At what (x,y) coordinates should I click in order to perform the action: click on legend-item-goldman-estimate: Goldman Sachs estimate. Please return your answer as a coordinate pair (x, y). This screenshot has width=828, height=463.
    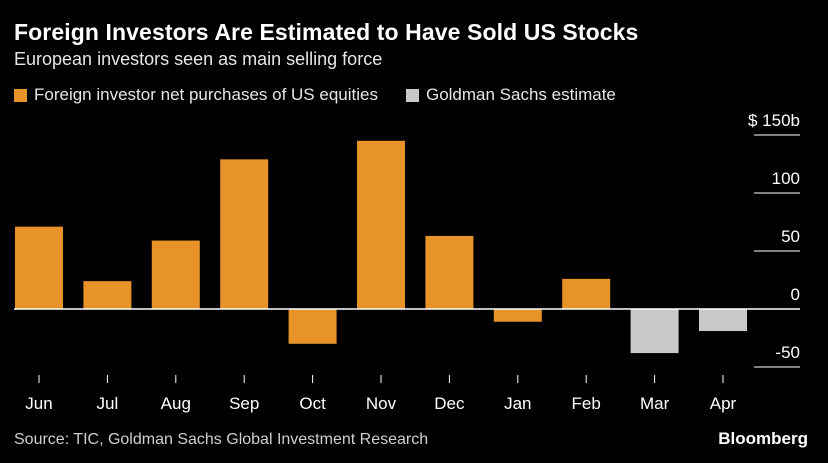
    Looking at the image, I should click on (510, 95).